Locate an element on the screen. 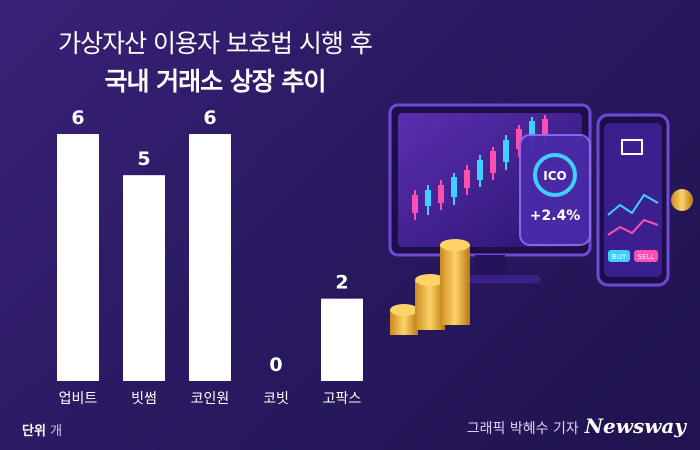  chart-title-line2: 국내 거래소 상장 추이 is located at coordinates (215, 81).